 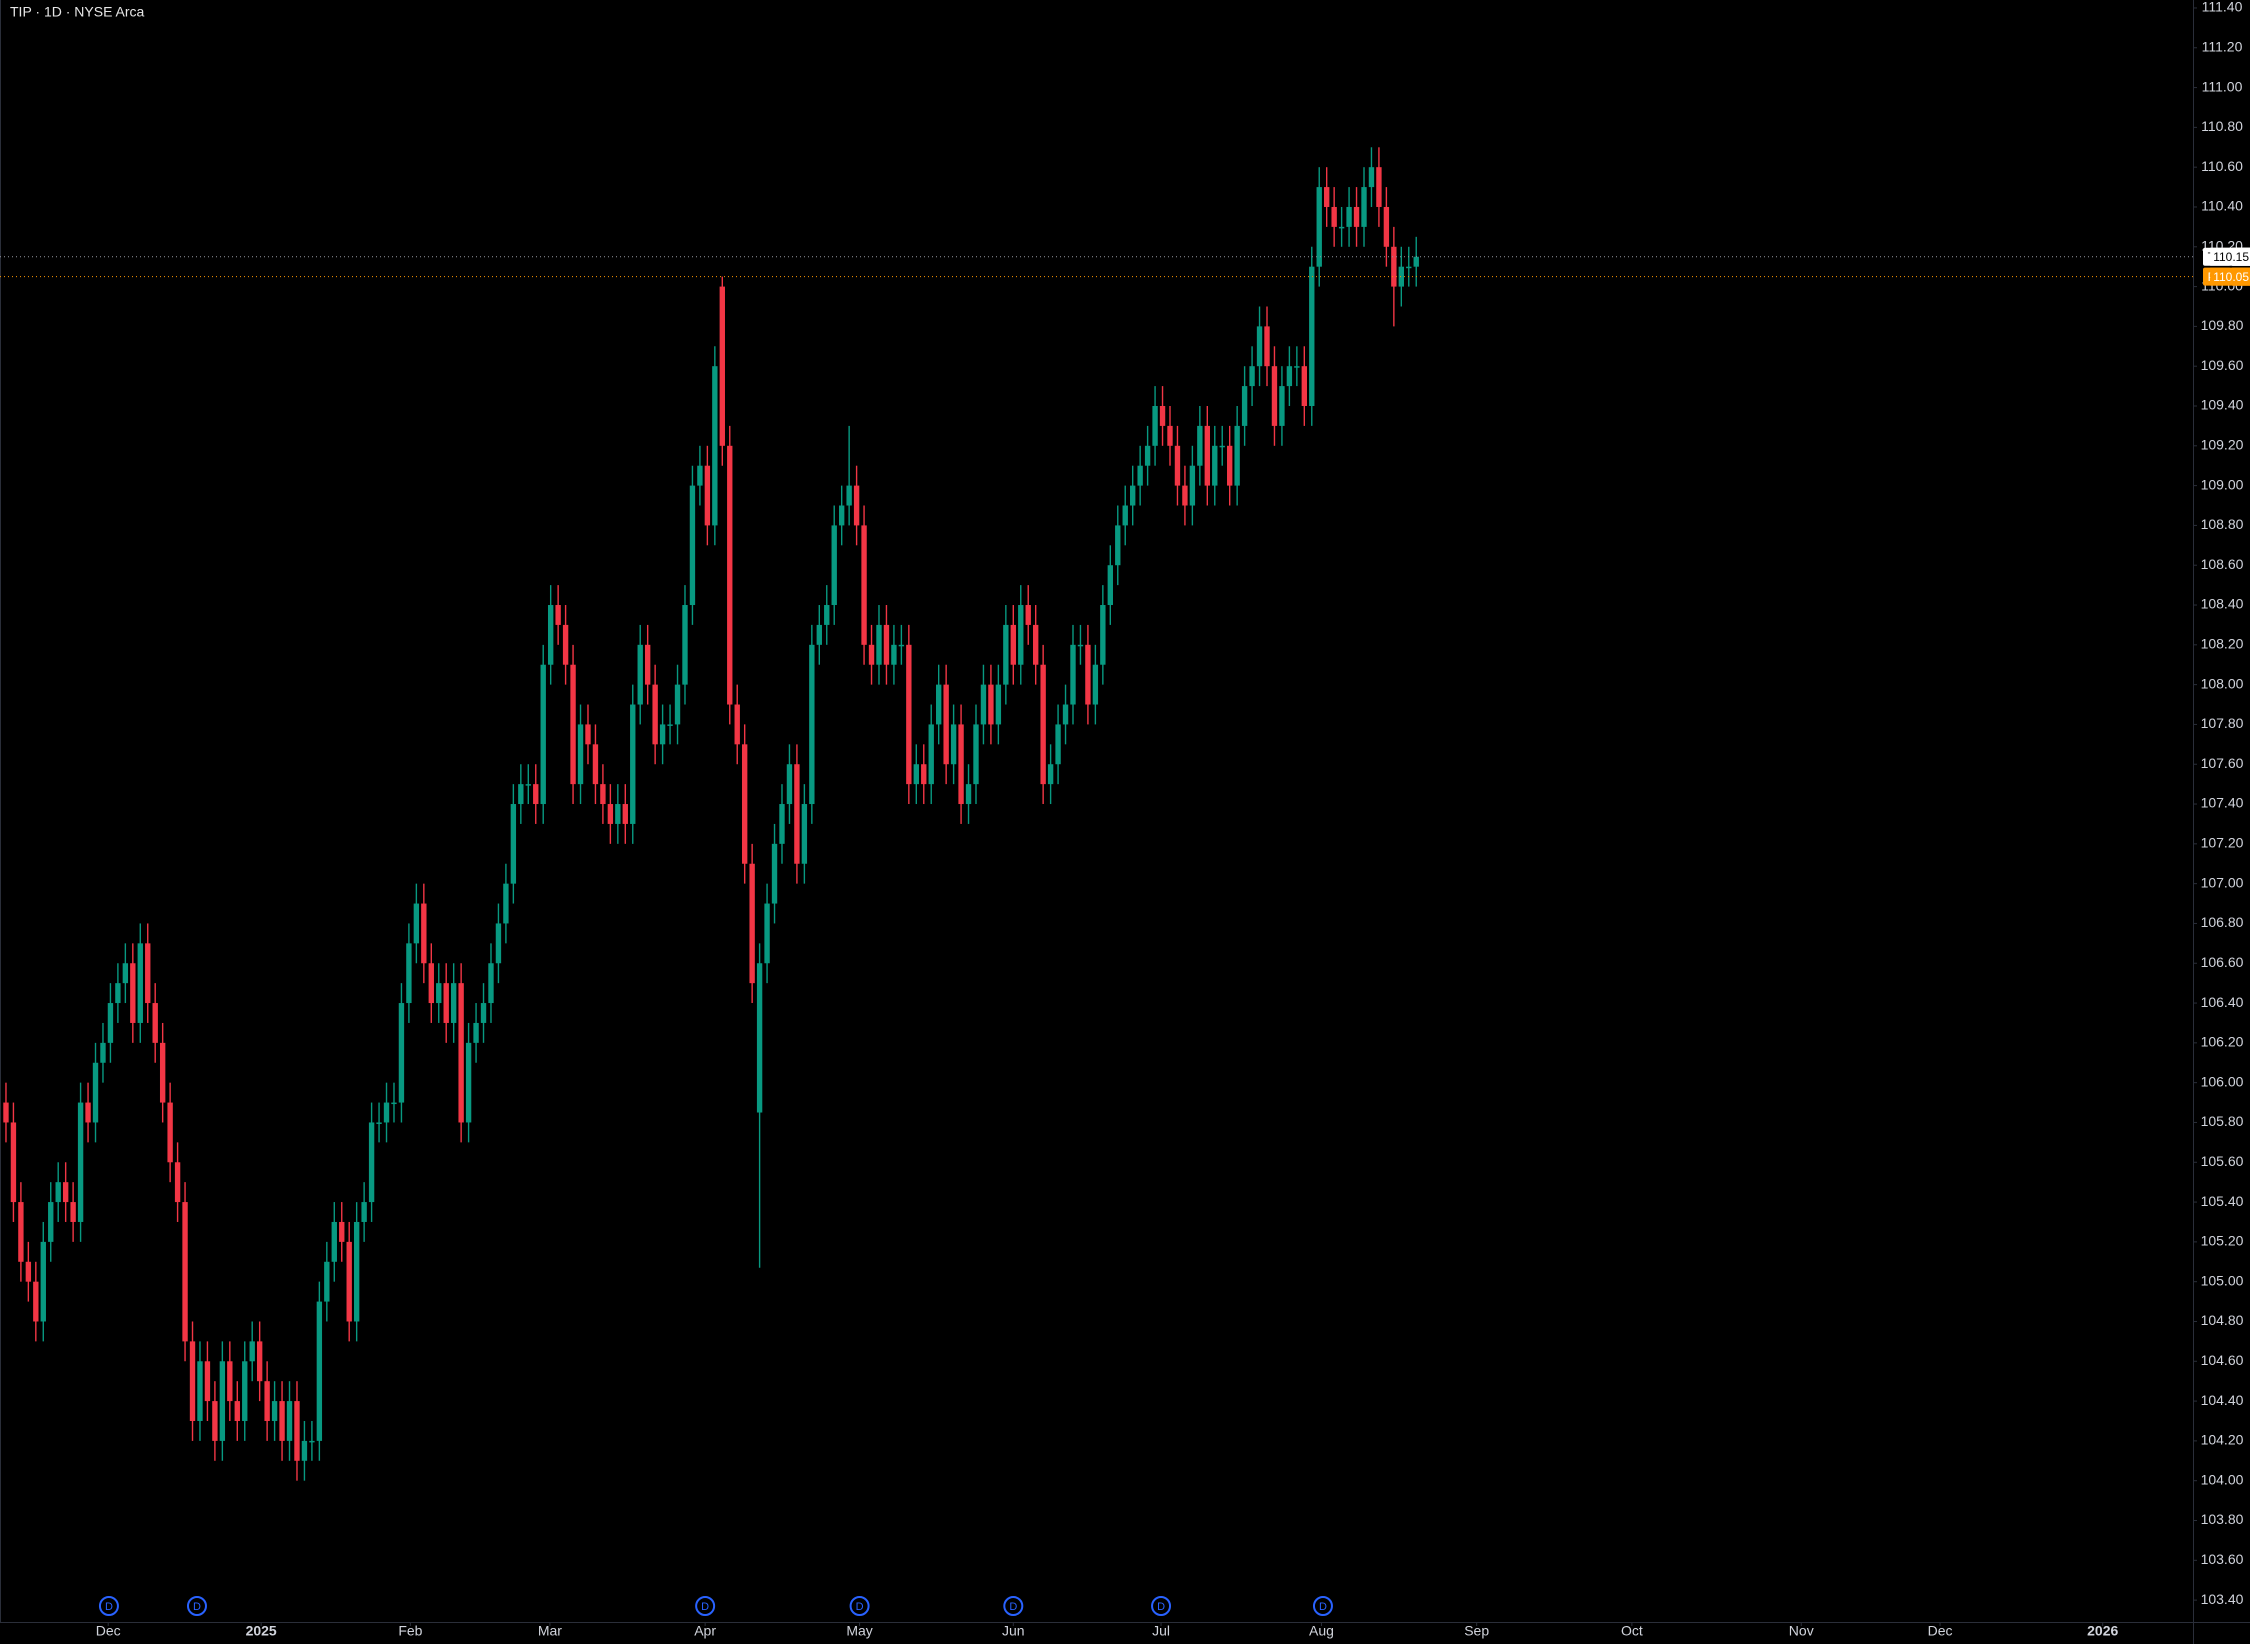 What do you see at coordinates (2222, 1599) in the screenshot?
I see `y-tick-label: 103.40` at bounding box center [2222, 1599].